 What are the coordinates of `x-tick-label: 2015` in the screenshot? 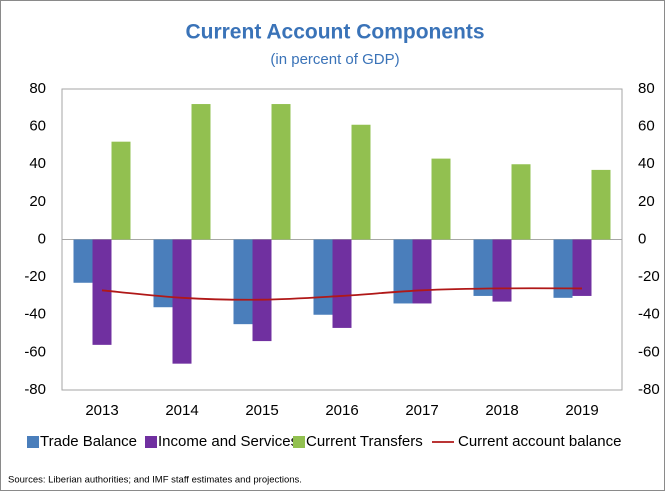 It's located at (261, 410).